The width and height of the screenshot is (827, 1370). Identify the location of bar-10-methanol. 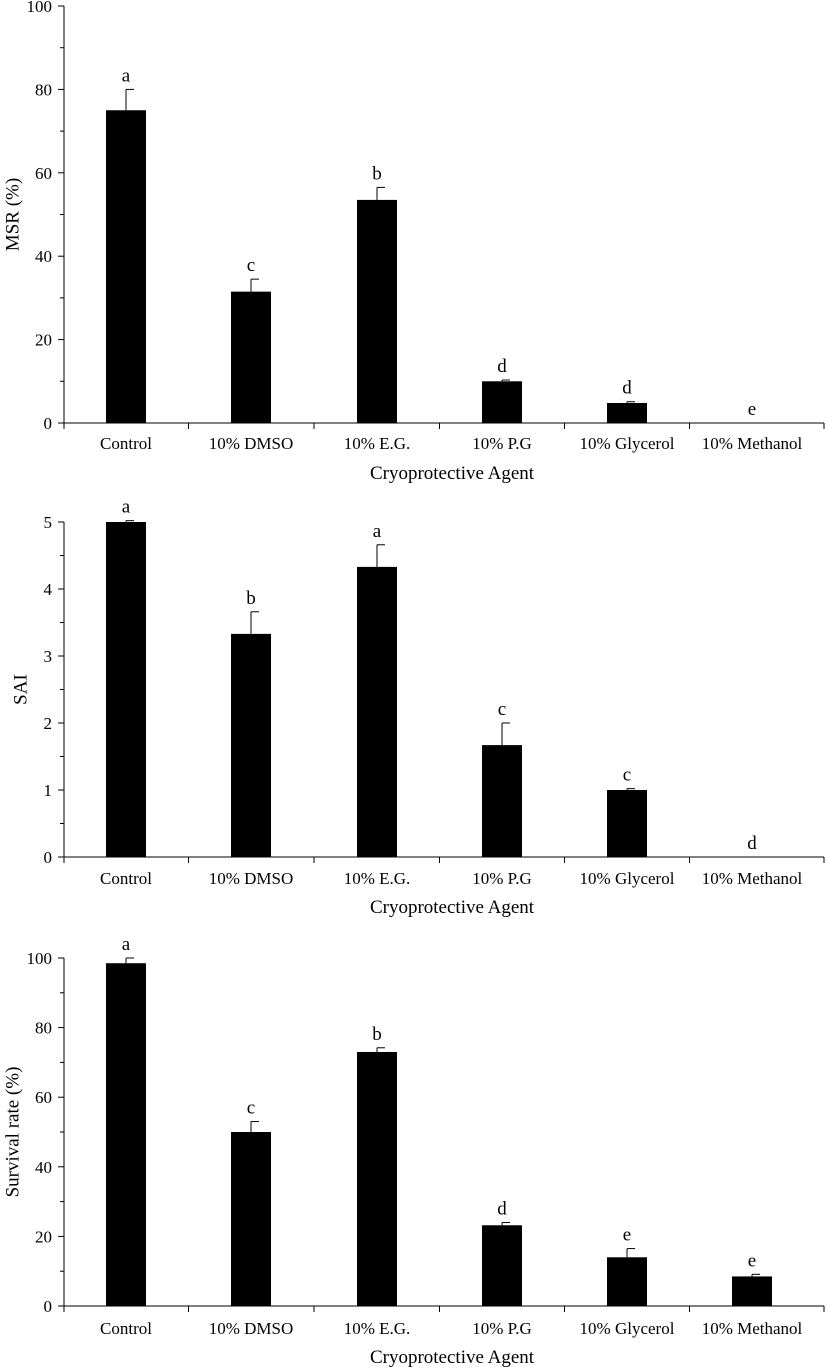
(752, 1291).